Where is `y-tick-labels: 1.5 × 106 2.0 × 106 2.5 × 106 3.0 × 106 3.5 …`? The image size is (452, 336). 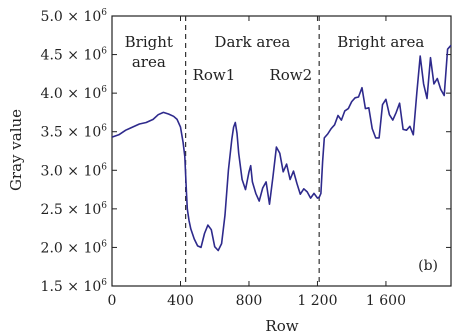 y-tick-labels: 1.5 × 106 2.0 × 106 2.5 × 106 3.0 × 106 3.5 … is located at coordinates (74, 151).